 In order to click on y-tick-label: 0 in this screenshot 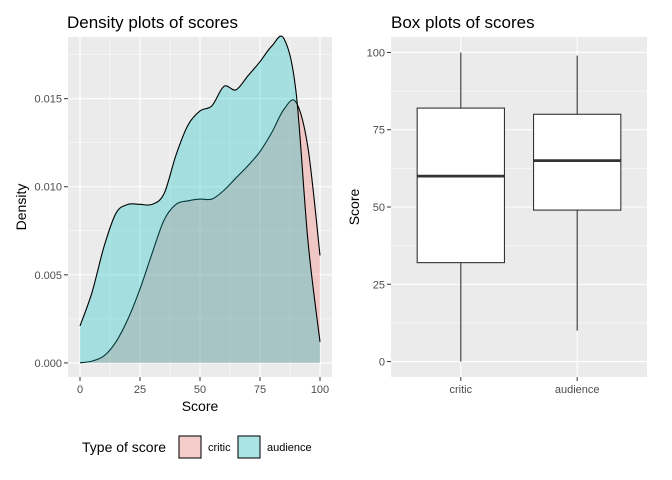, I will do `click(382, 363)`.